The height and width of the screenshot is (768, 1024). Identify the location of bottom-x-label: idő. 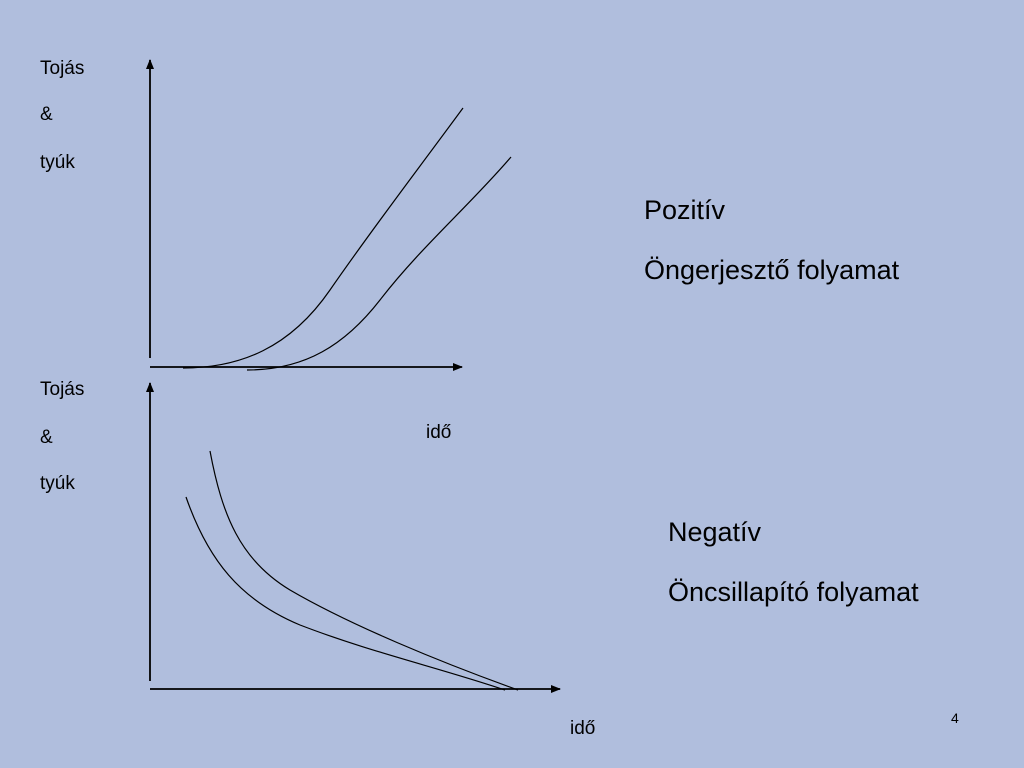
(583, 728).